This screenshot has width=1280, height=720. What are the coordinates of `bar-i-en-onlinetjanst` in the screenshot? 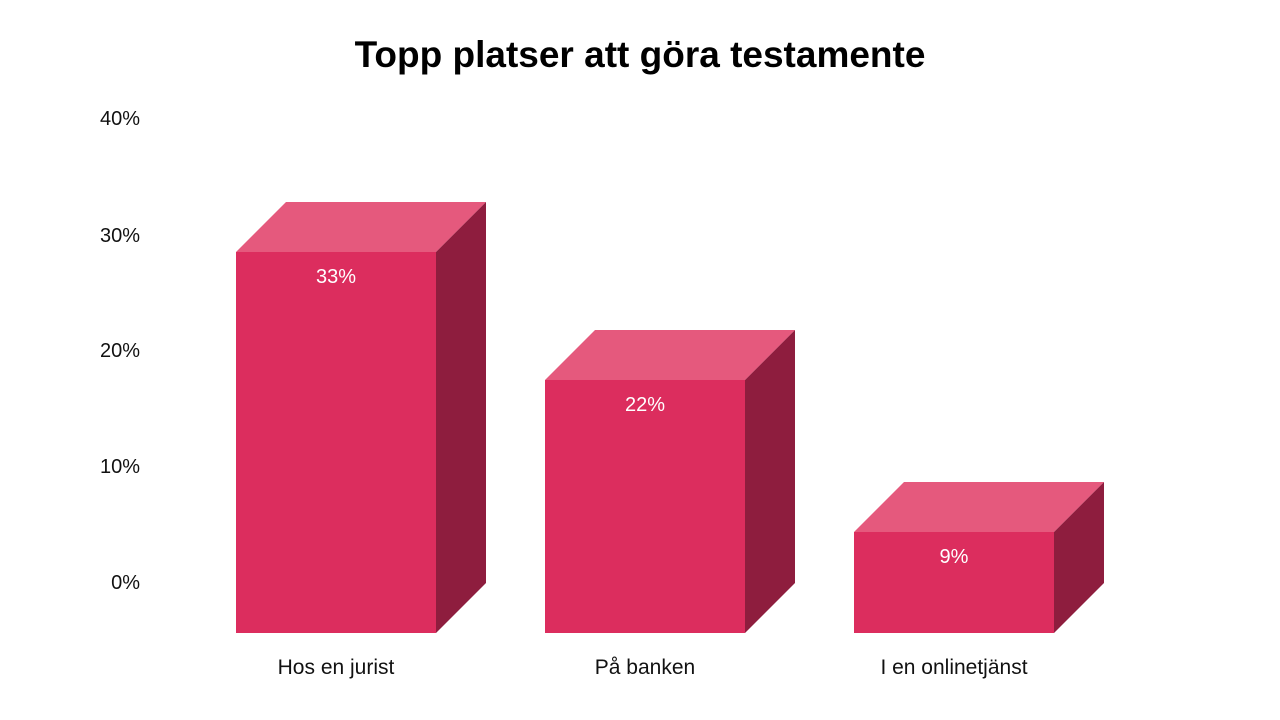 It's located at (979, 557).